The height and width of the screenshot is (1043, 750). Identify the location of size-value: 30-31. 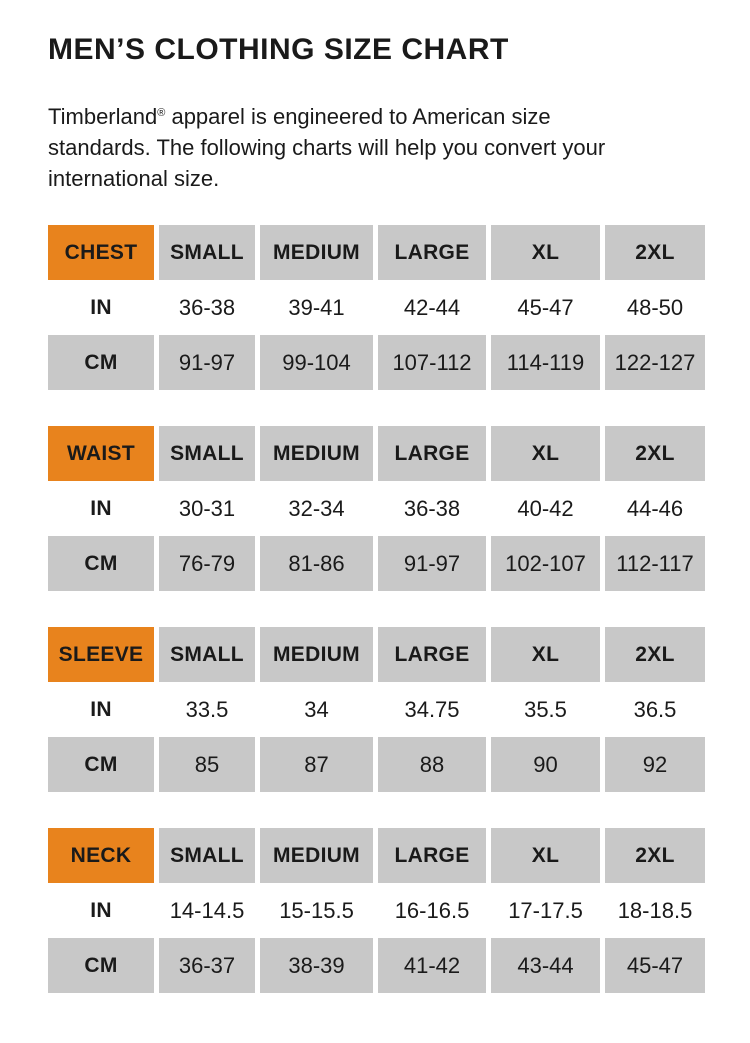
(207, 508).